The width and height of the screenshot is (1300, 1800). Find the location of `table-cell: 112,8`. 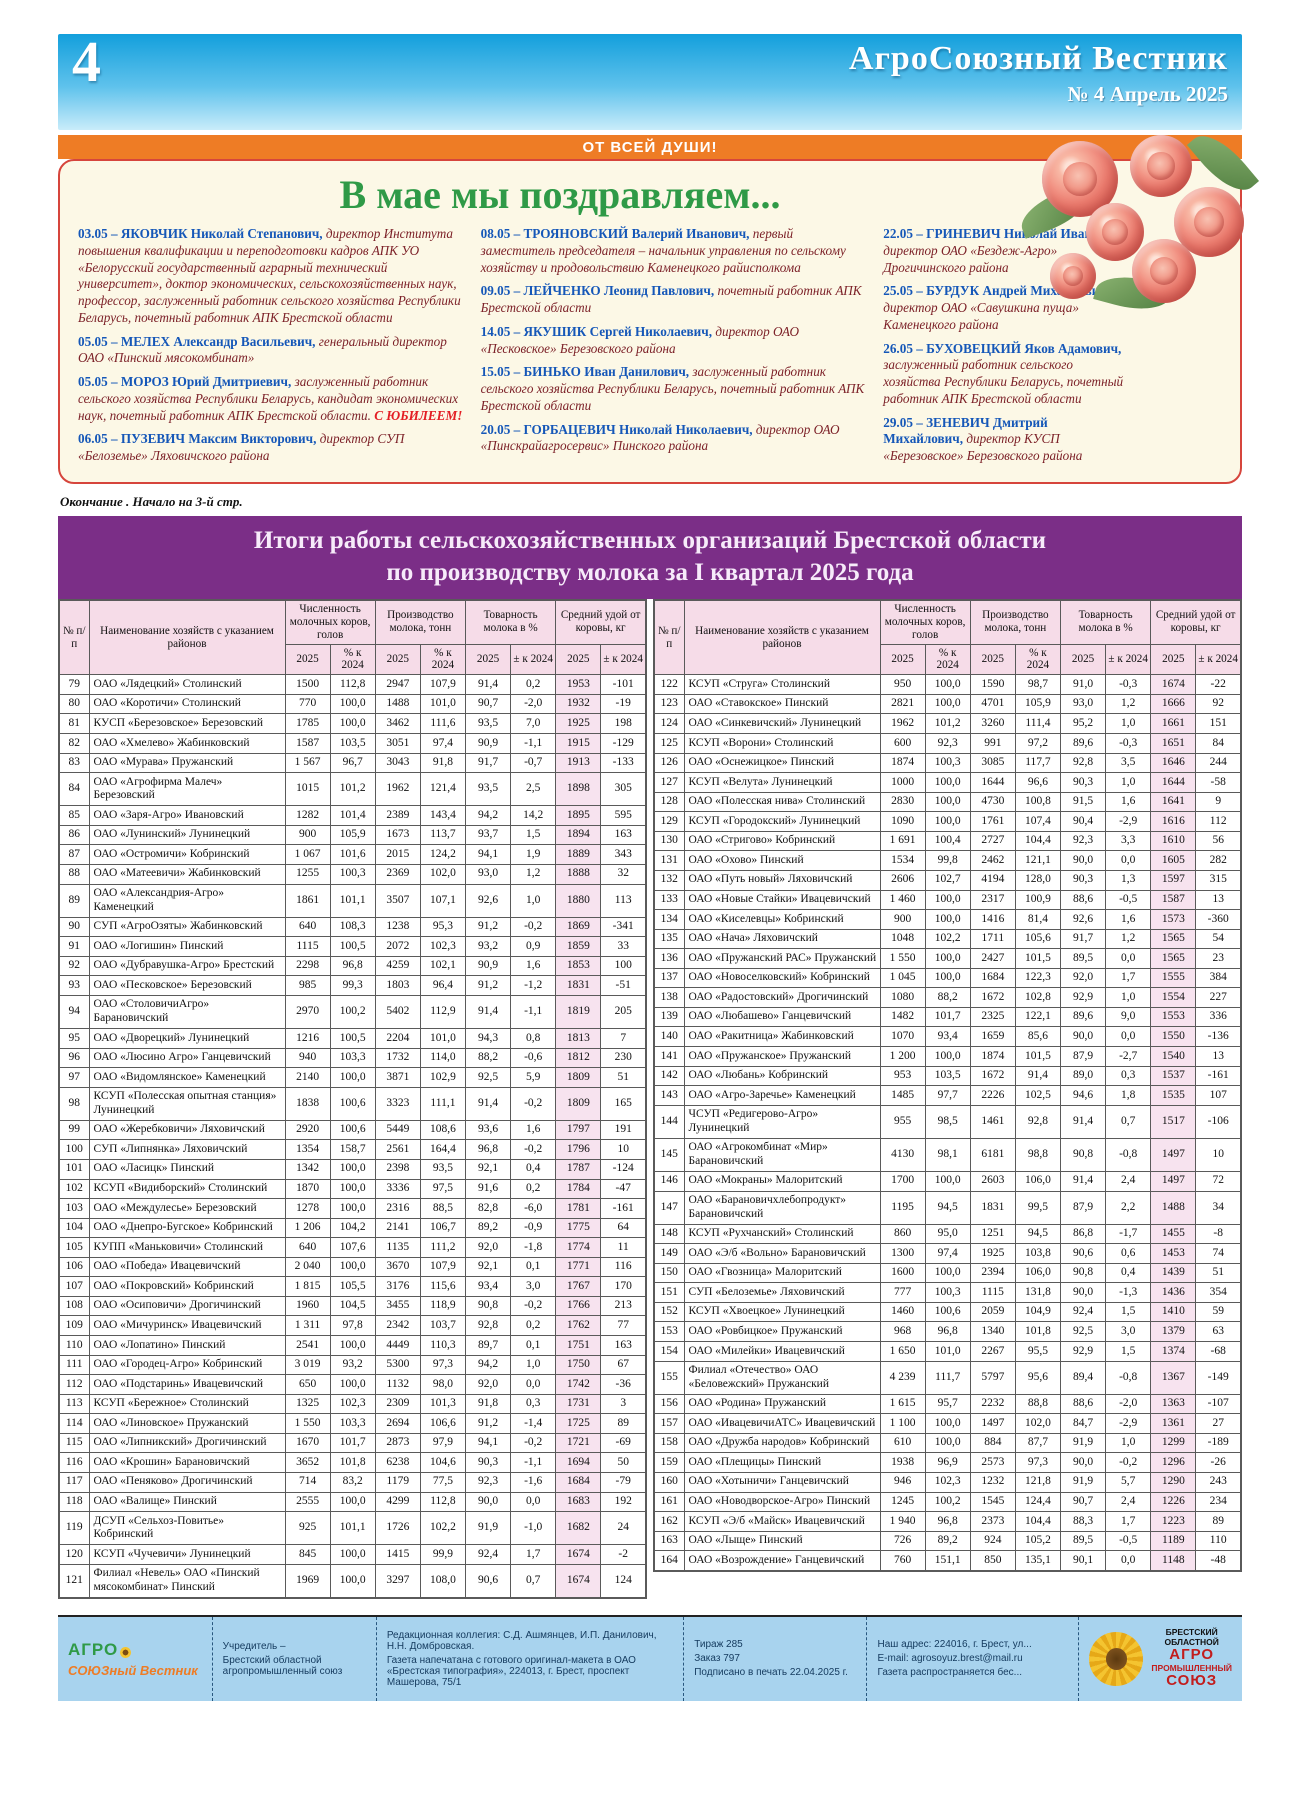

table-cell: 112,8 is located at coordinates (352, 684).